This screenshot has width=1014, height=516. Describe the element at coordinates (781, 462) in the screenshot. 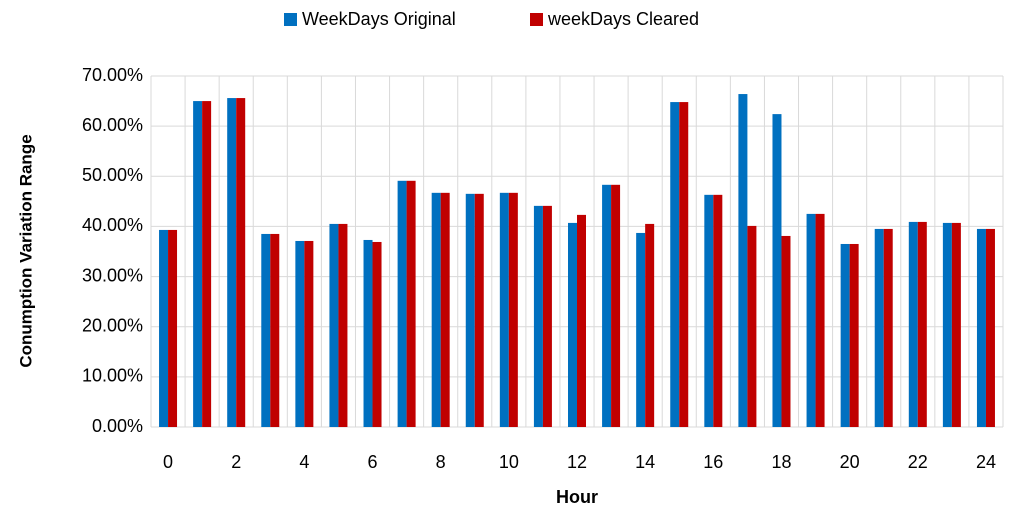

I see `x-tick-label: 18` at that location.